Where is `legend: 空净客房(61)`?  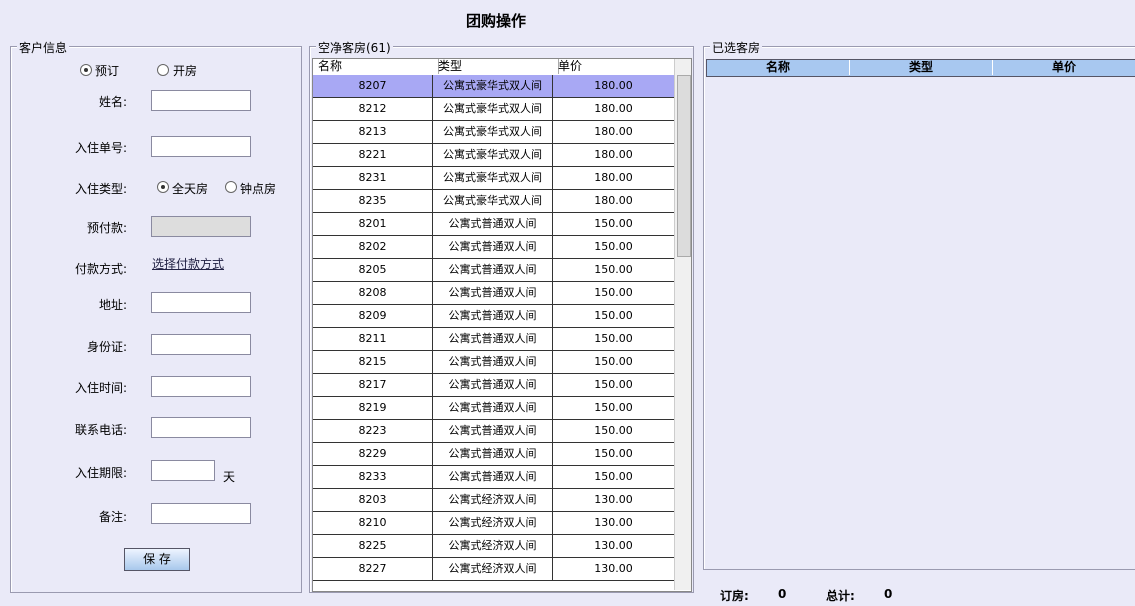
legend: 空净客房(61) is located at coordinates (354, 47).